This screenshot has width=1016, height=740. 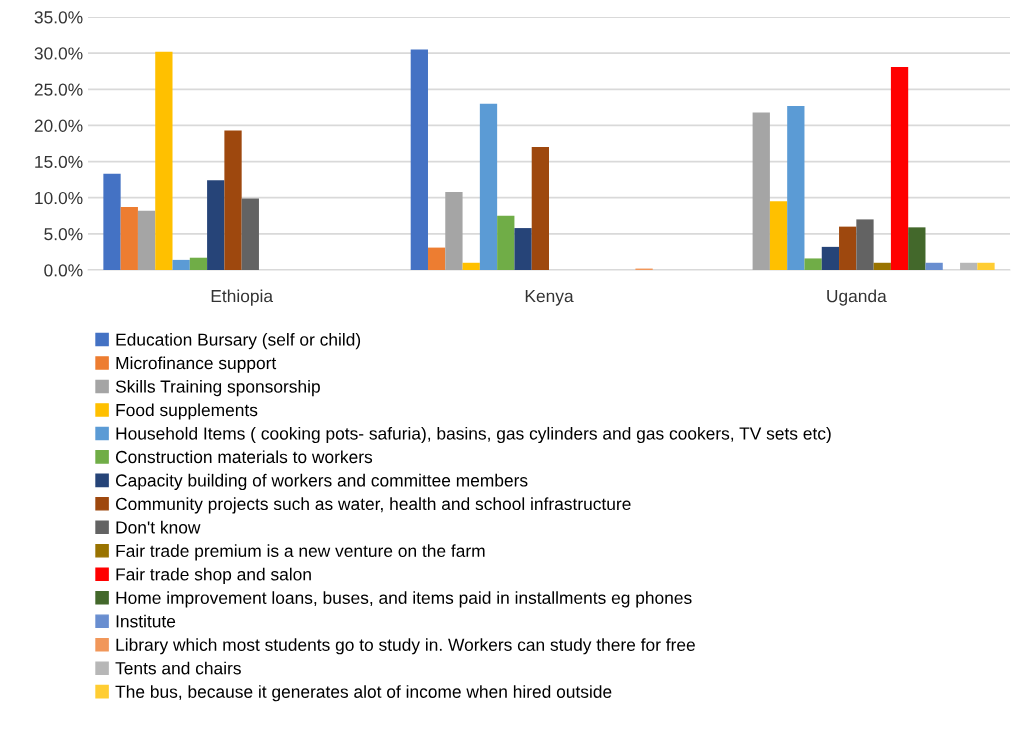 What do you see at coordinates (58, 125) in the screenshot?
I see `y-tick-label: 20.0%` at bounding box center [58, 125].